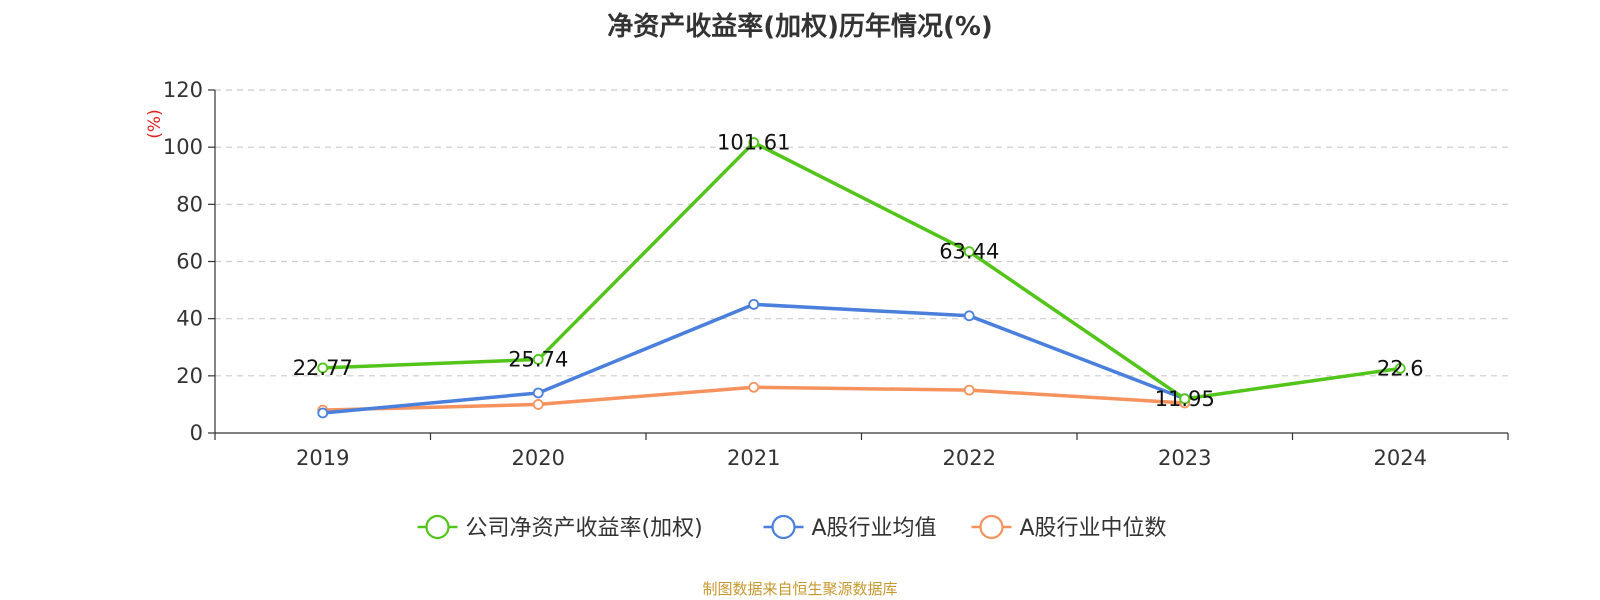  I want to click on legend-item: 公司净资产收益率(加权), so click(560, 527).